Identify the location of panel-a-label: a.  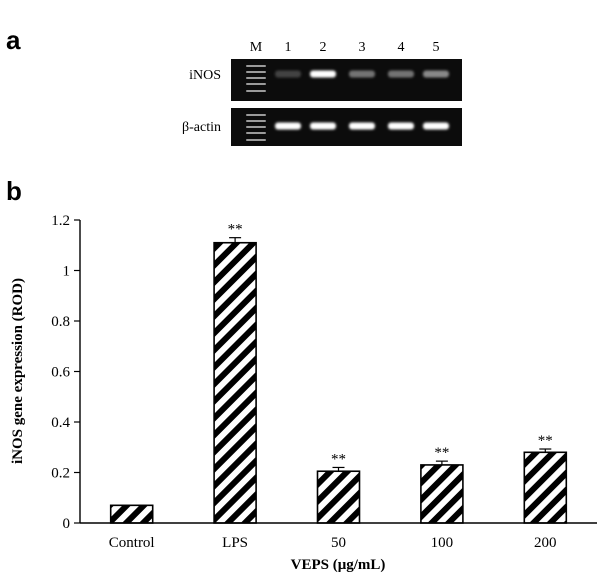
(13, 40).